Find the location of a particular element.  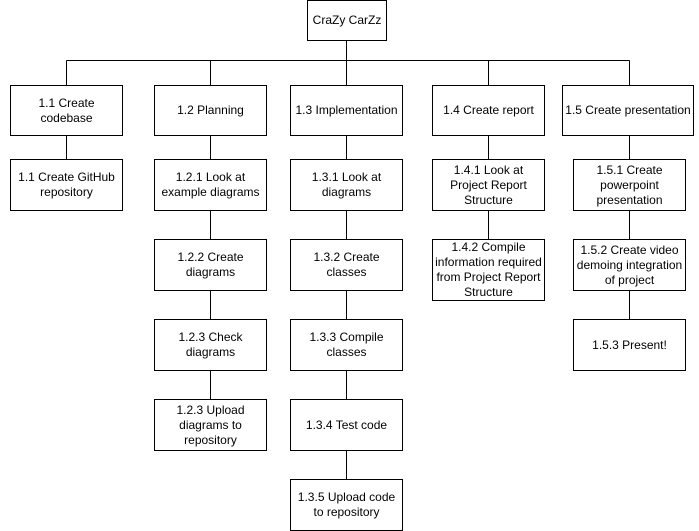

task-label: 1.2.1 Look at example diagrams is located at coordinates (210, 184).